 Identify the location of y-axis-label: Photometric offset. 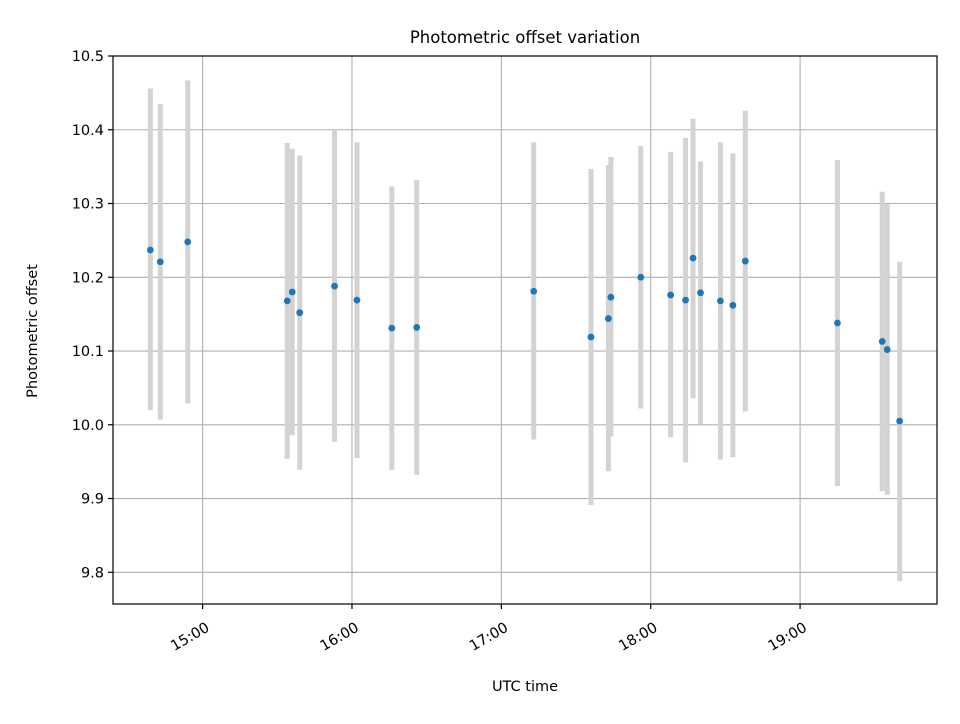
(33, 331).